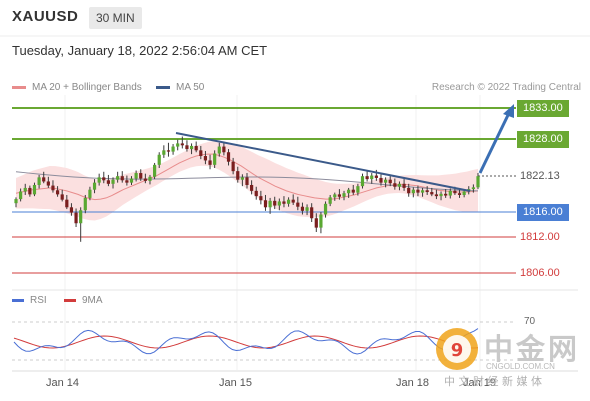  Describe the element at coordinates (236, 383) in the screenshot. I see `x-label-jan15: Jan 15` at that location.